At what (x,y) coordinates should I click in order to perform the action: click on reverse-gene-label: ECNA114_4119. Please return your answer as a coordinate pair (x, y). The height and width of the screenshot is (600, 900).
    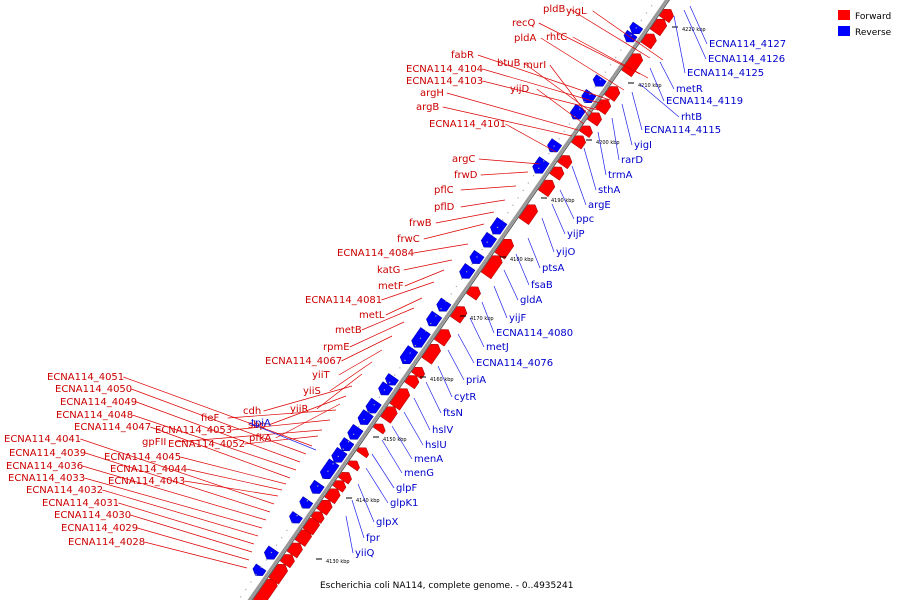
    Looking at the image, I should click on (704, 101).